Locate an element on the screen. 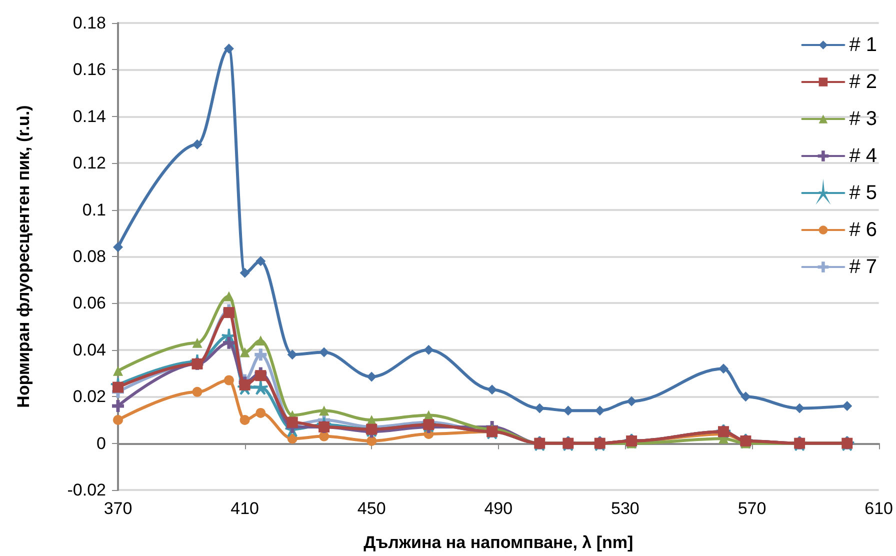 The image size is (896, 556). legend-label: # 4 is located at coordinates (863, 156).